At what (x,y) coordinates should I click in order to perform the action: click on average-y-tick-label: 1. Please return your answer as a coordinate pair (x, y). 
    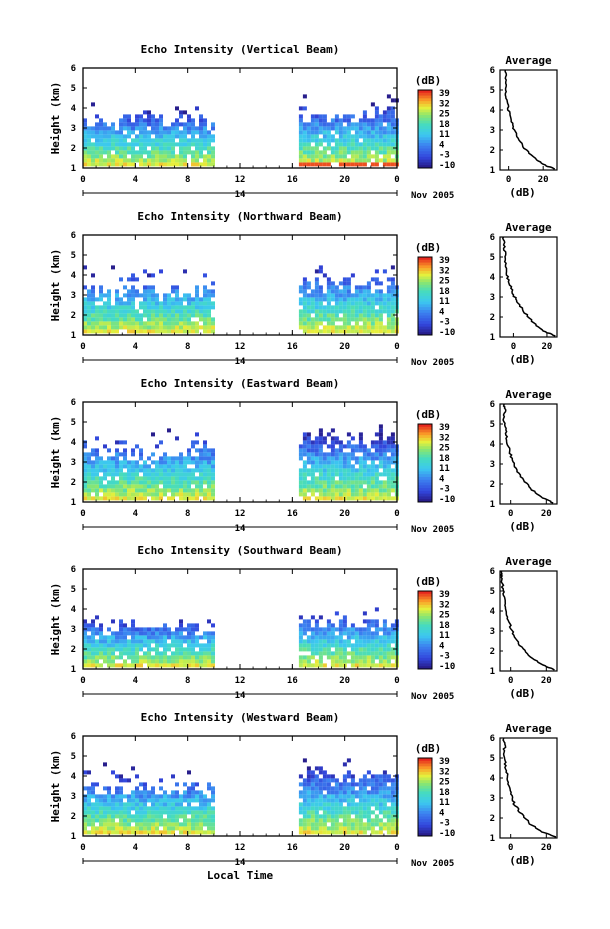
    Looking at the image, I should click on (492, 672).